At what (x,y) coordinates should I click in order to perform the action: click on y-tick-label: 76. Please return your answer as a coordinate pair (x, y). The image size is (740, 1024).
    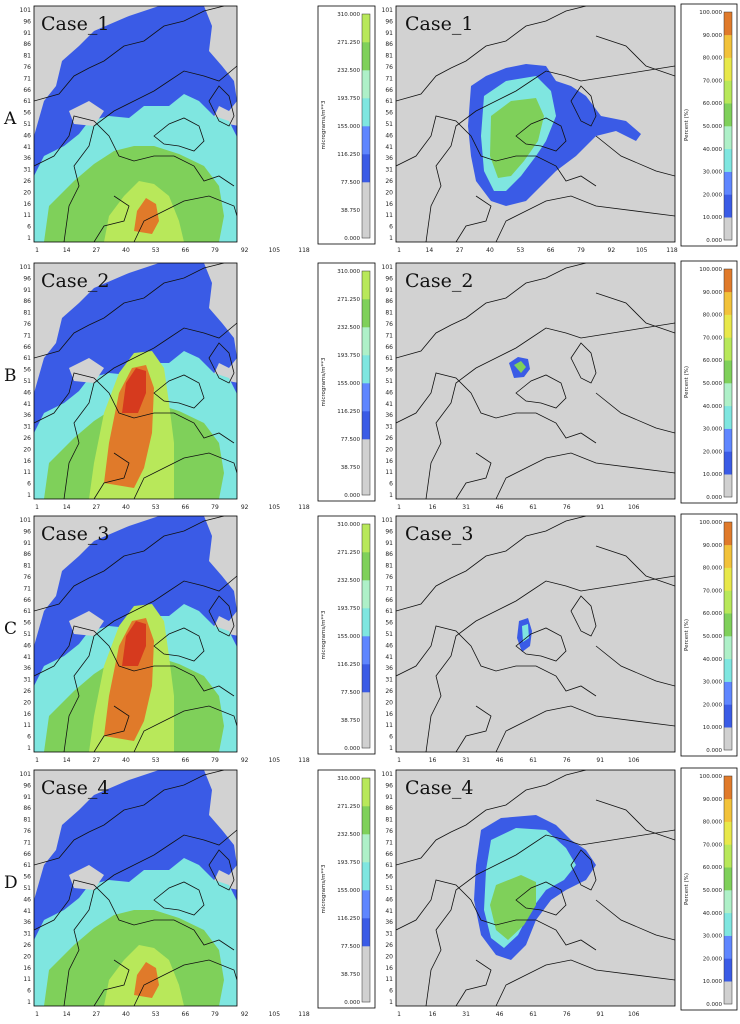
    Looking at the image, I should click on (389, 831).